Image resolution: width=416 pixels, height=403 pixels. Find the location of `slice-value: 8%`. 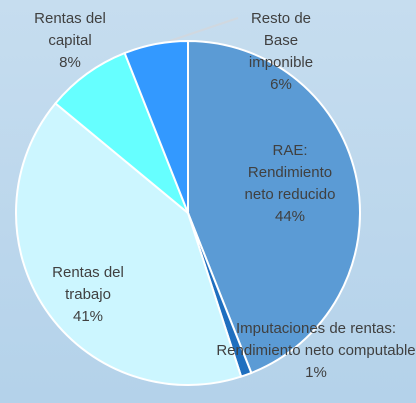

slice-value: 8% is located at coordinates (70, 62).